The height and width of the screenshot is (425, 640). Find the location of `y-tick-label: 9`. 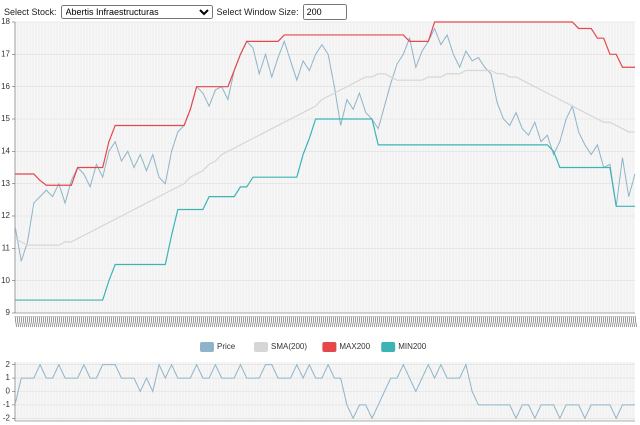

y-tick-label: 9 is located at coordinates (8, 312).